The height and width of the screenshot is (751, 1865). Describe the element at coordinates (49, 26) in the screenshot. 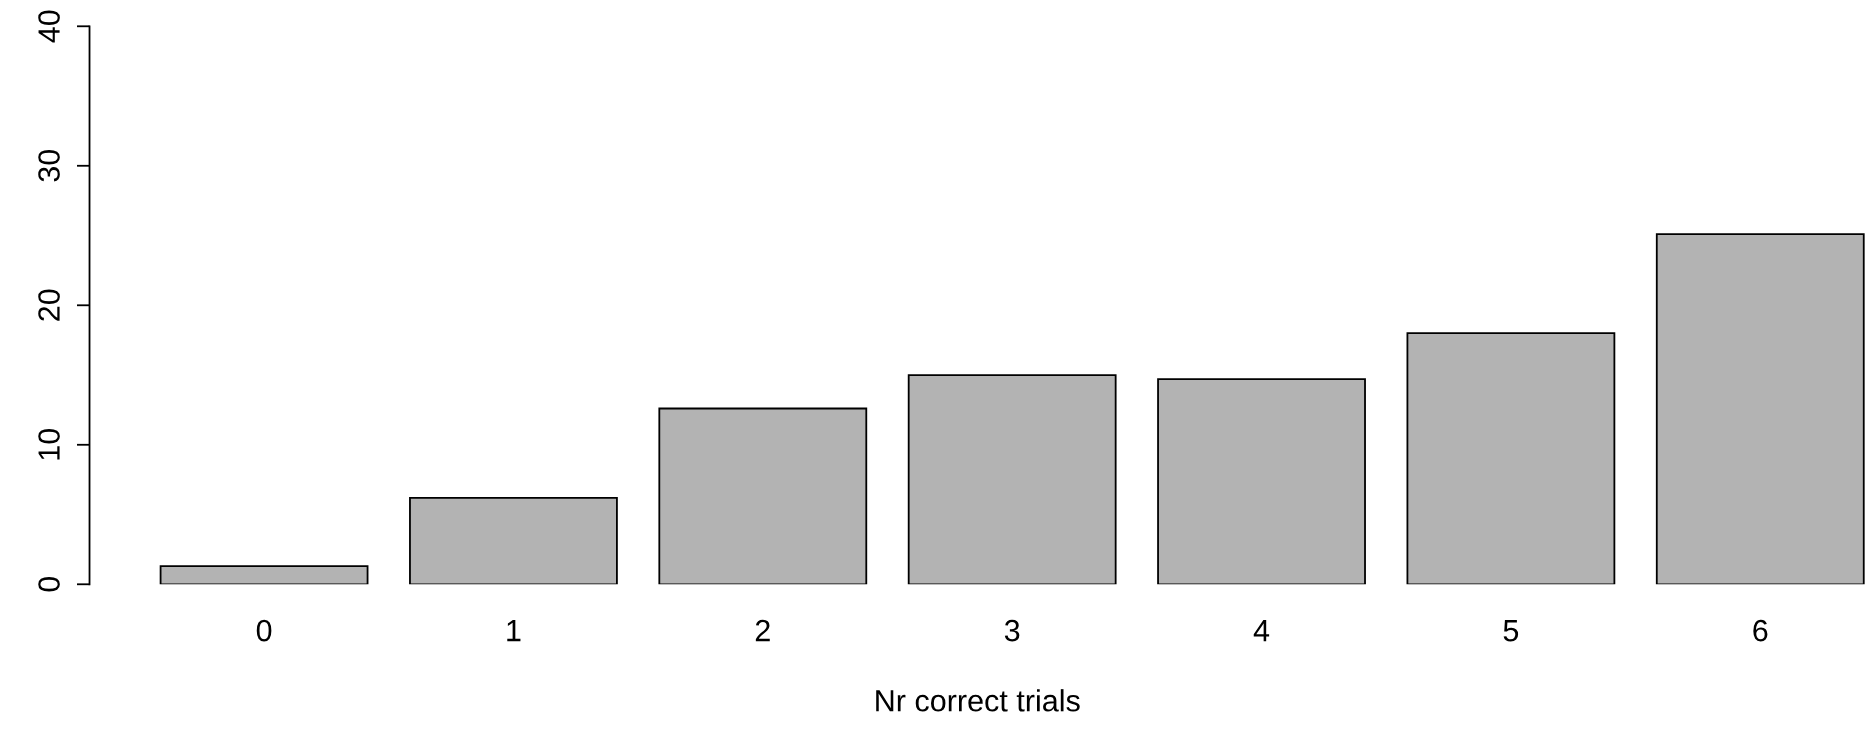

I see `y-tick-label: 40` at that location.